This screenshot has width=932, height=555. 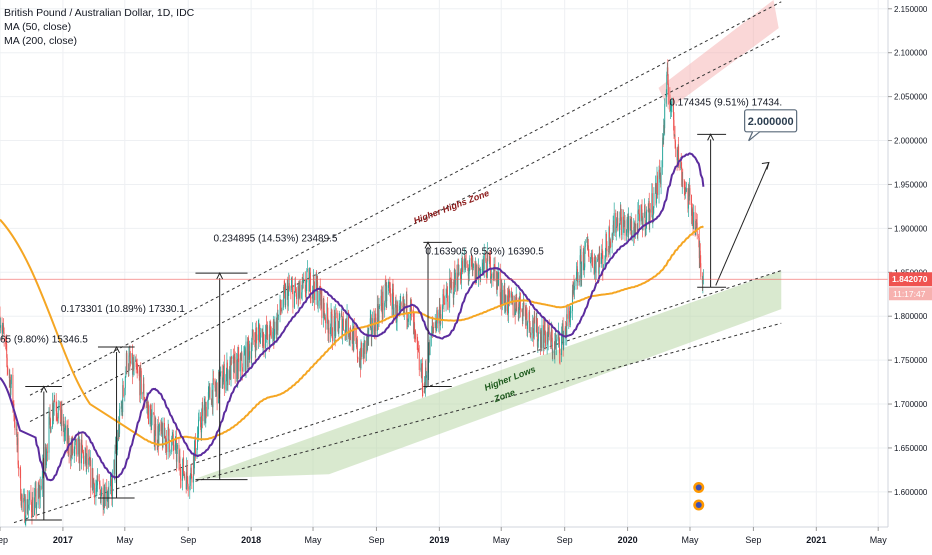 What do you see at coordinates (699, 505) in the screenshot?
I see `event-icon-inner` at bounding box center [699, 505].